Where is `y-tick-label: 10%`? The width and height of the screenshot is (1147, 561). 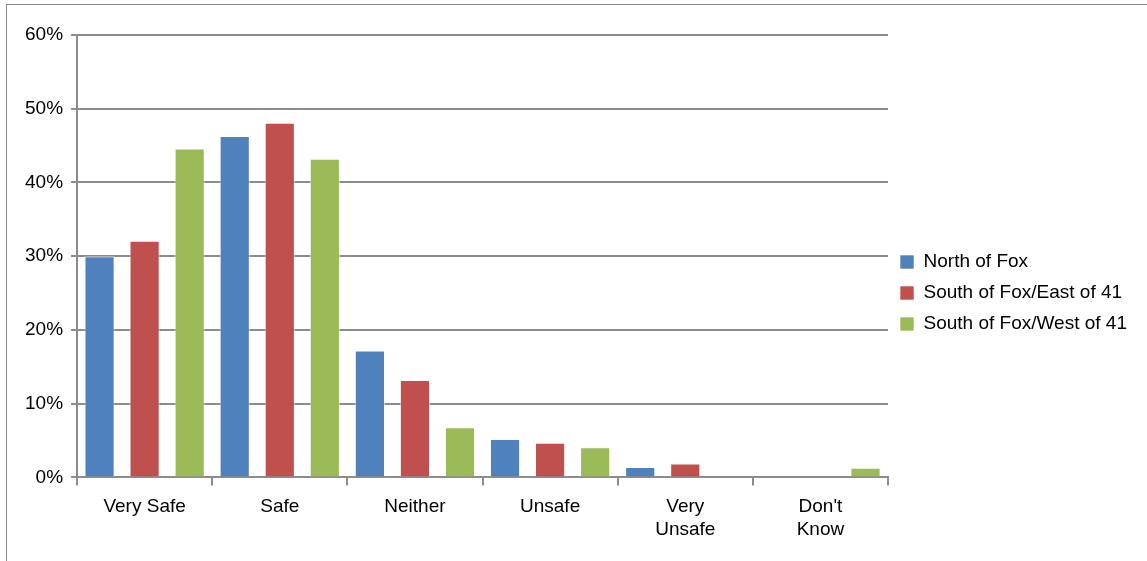 y-tick-label: 10% is located at coordinates (44, 402).